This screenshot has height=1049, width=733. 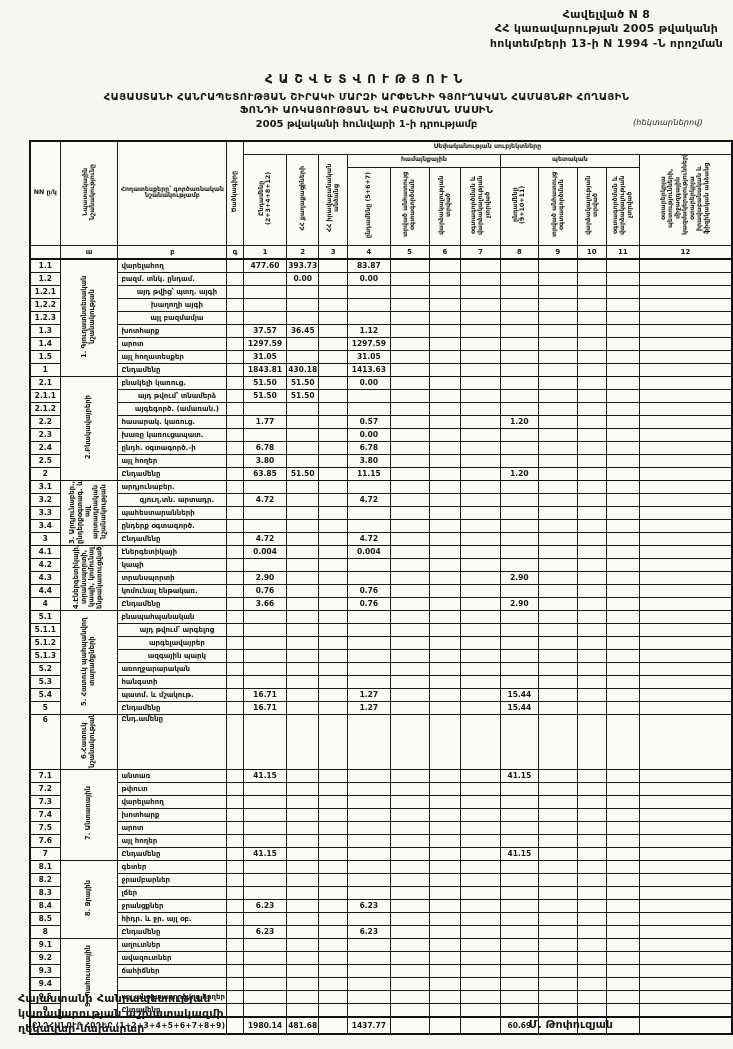 I want to click on land-type-label: այլ անօգտագործվող հողեր, so click(x=172, y=996).